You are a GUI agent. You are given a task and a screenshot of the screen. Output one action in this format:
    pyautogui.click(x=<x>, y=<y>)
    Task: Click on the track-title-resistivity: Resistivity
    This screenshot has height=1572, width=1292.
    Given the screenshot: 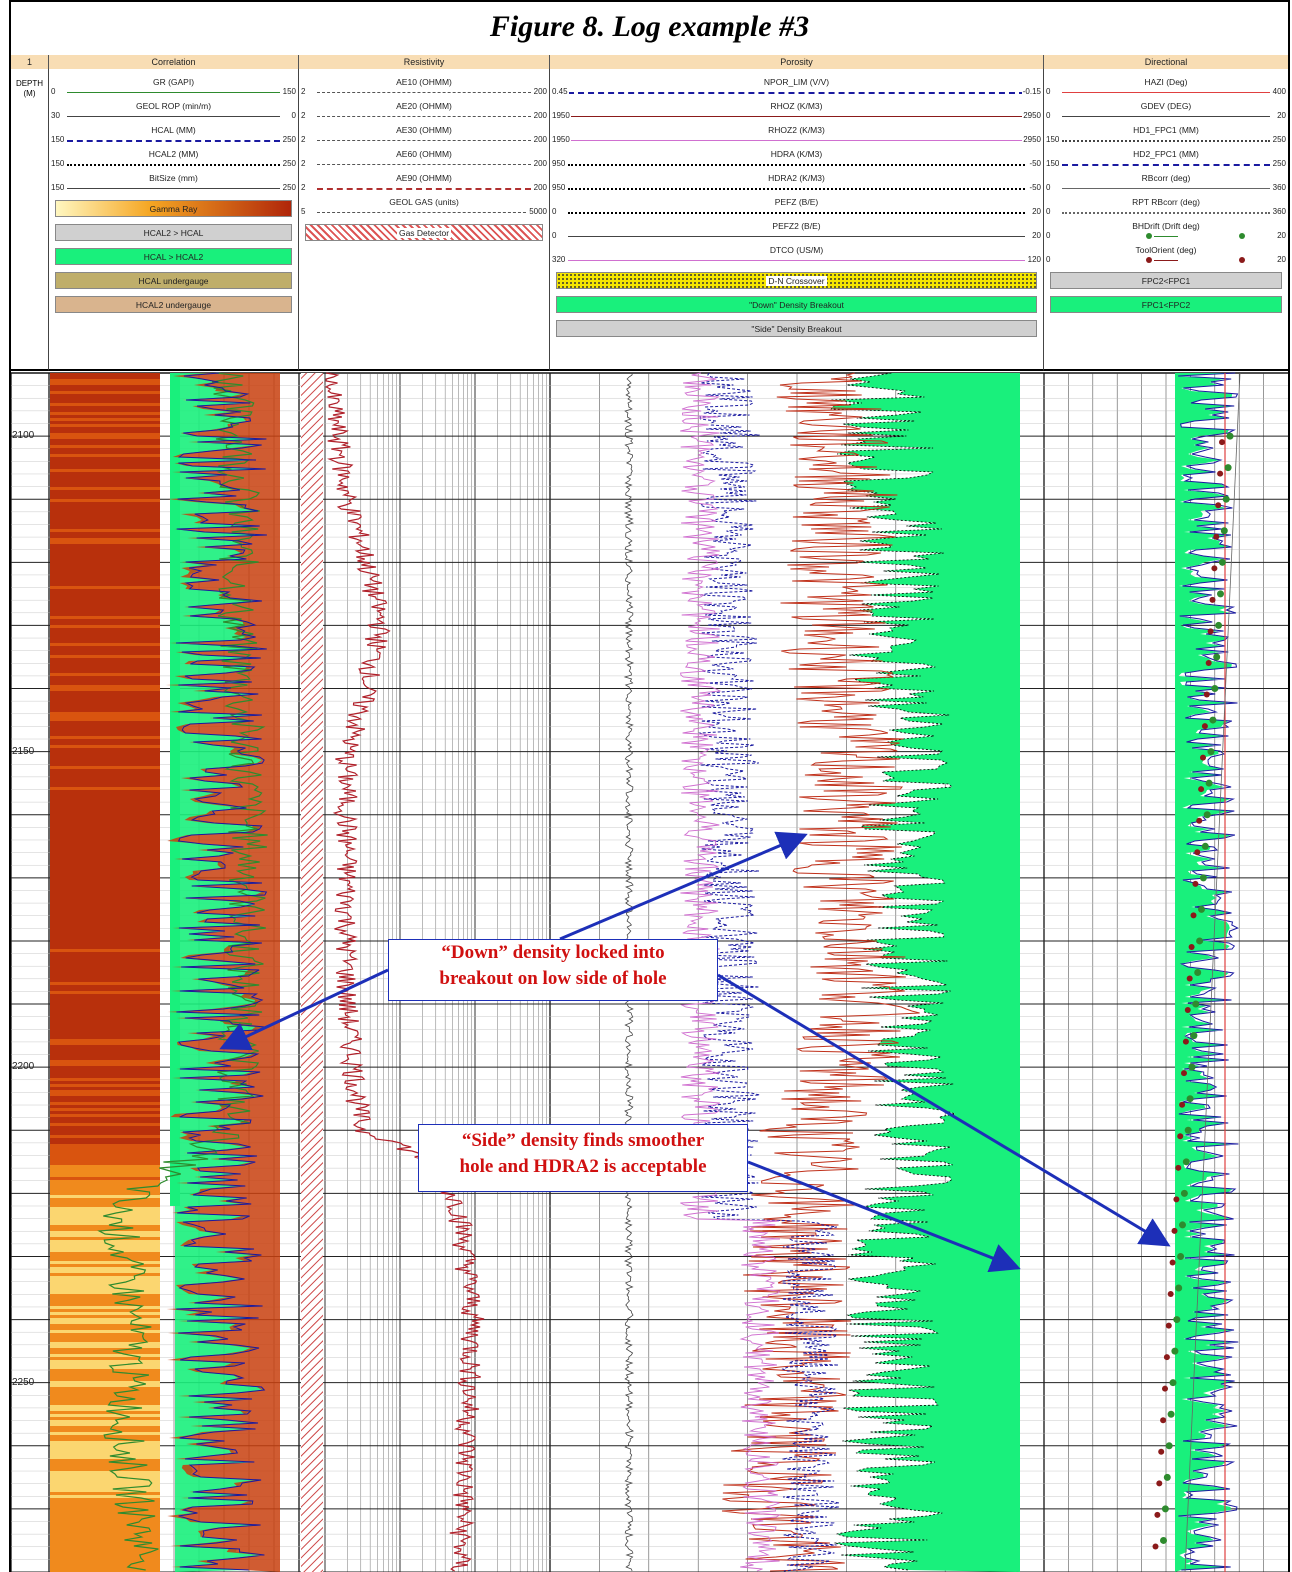 What is the action you would take?
    pyautogui.click(x=424, y=62)
    